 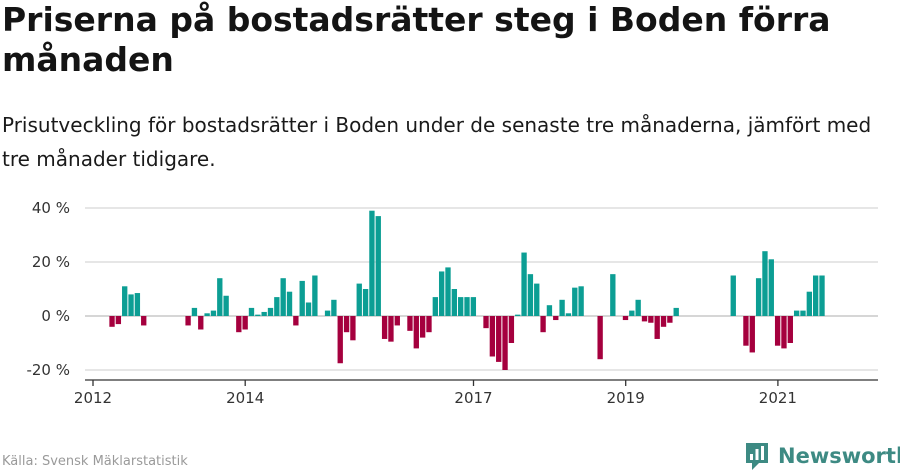 I want to click on x-tick-label: 2021, so click(x=778, y=398).